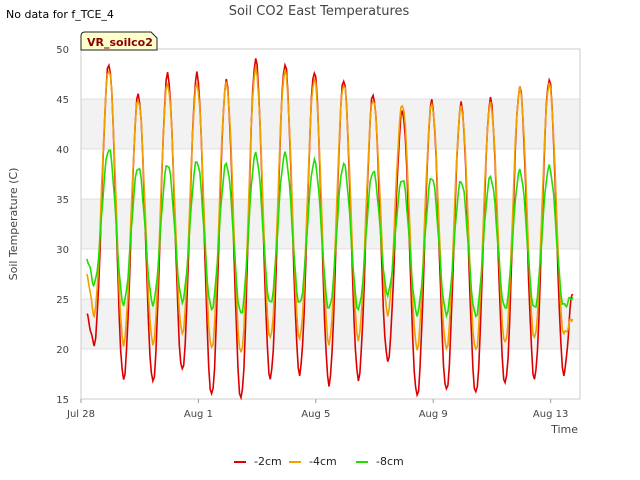 This screenshot has height=480, width=640. I want to click on y-tick-label: 40, so click(62, 150).